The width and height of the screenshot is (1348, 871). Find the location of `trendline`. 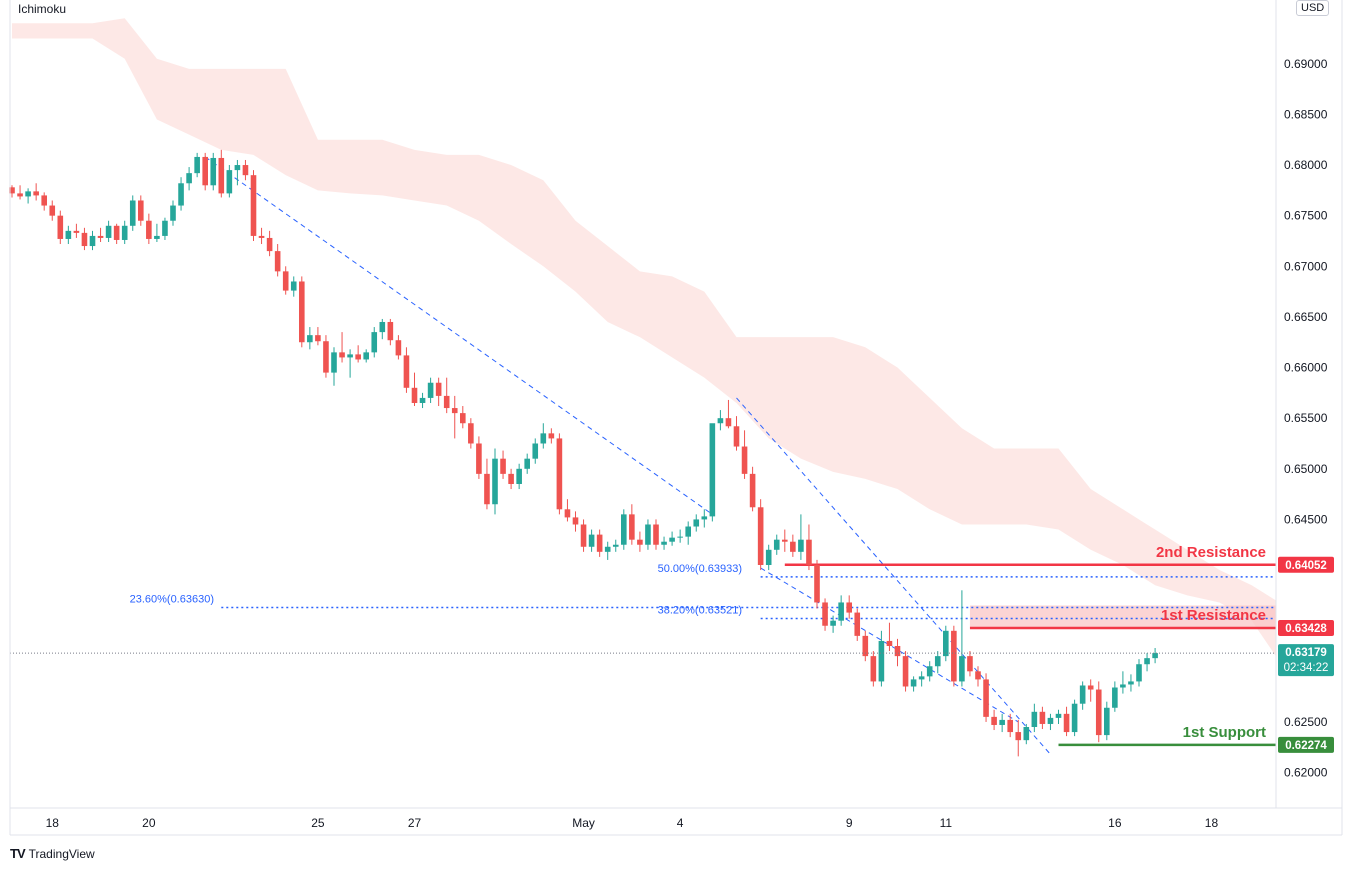

trendline is located at coordinates (893, 576).